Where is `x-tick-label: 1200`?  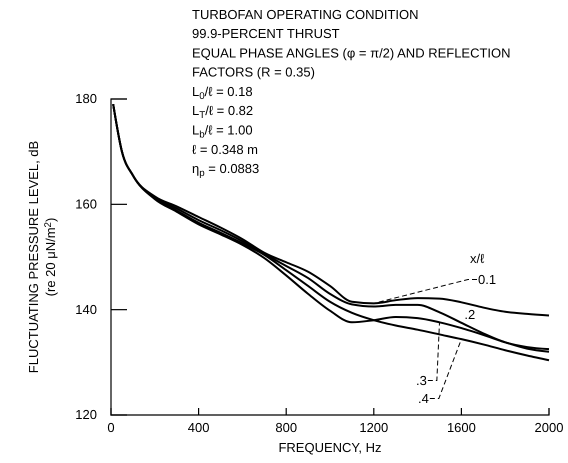
x-tick-label: 1200 is located at coordinates (373, 428).